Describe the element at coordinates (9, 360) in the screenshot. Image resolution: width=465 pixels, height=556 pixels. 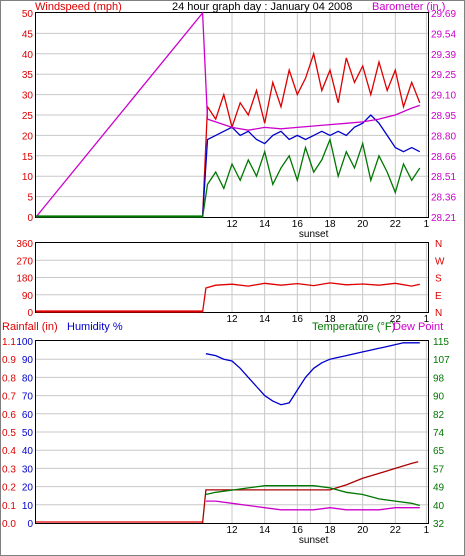
I see `rainfall-tick-label: 0.9` at that location.